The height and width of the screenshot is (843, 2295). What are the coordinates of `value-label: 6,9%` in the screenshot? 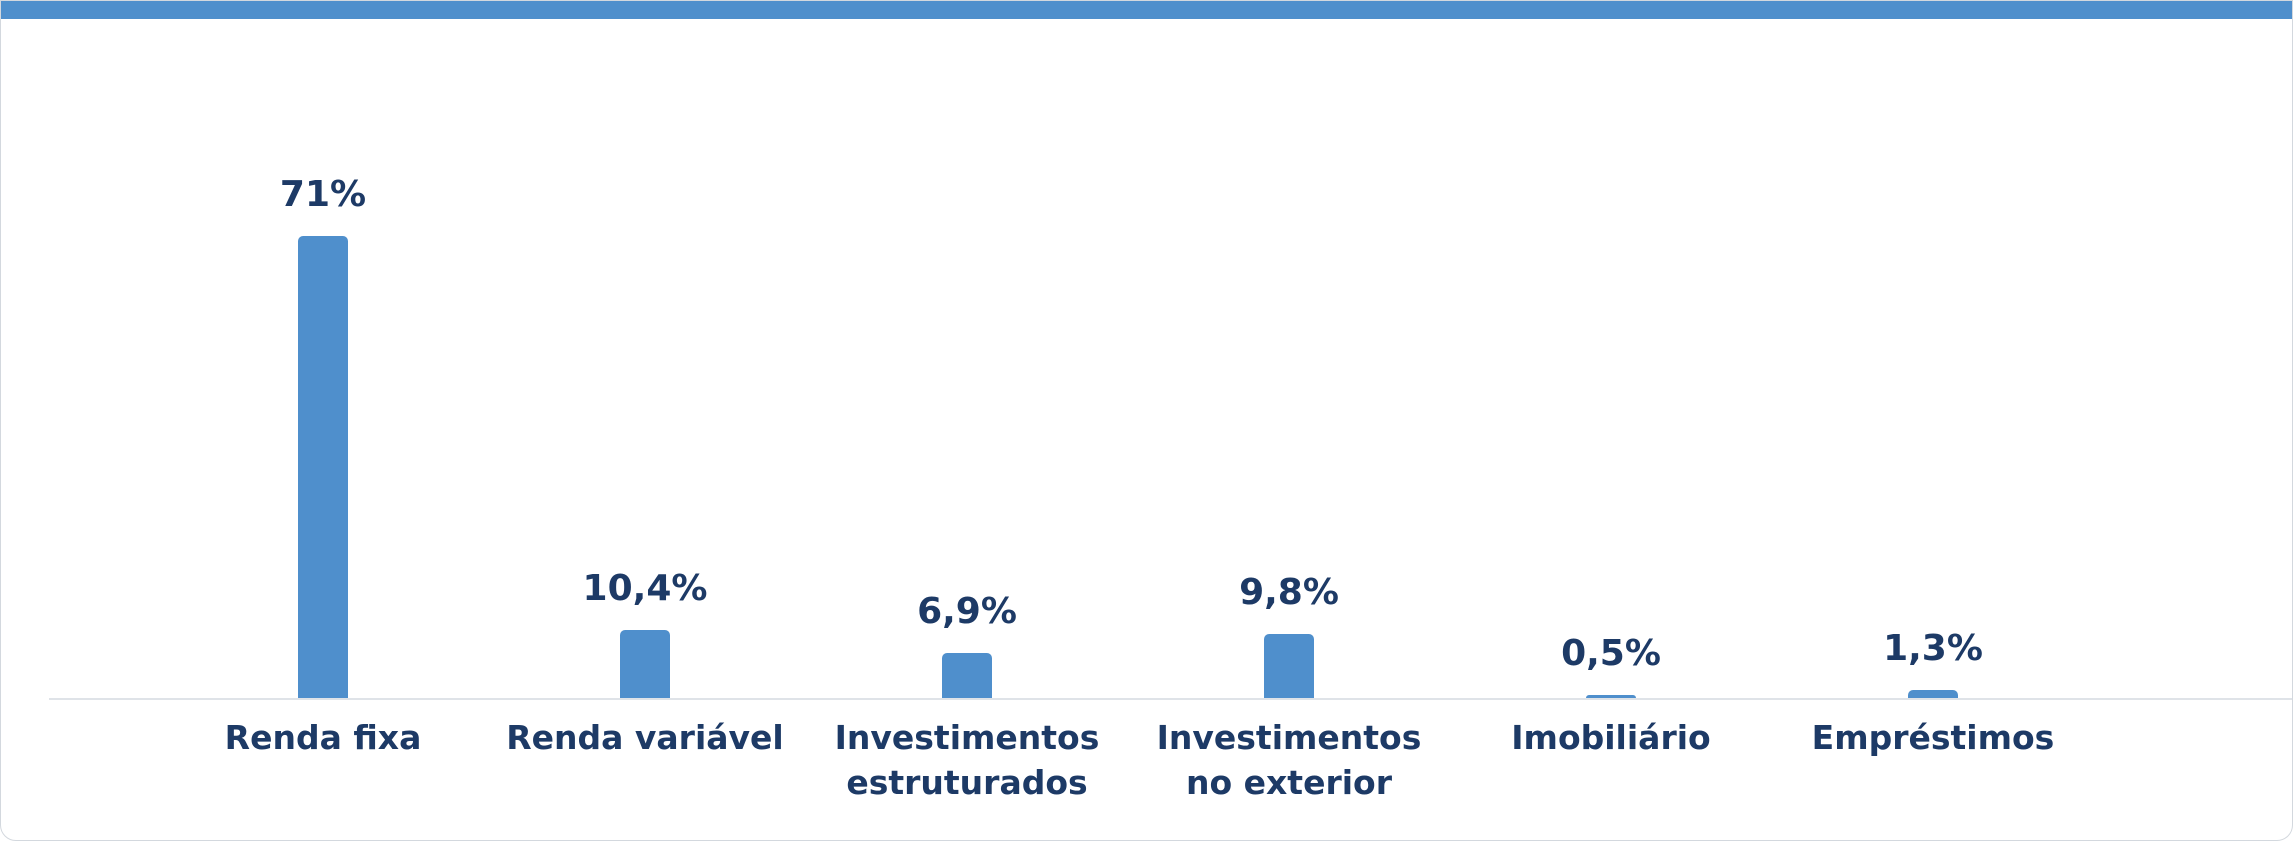 It's located at (967, 612).